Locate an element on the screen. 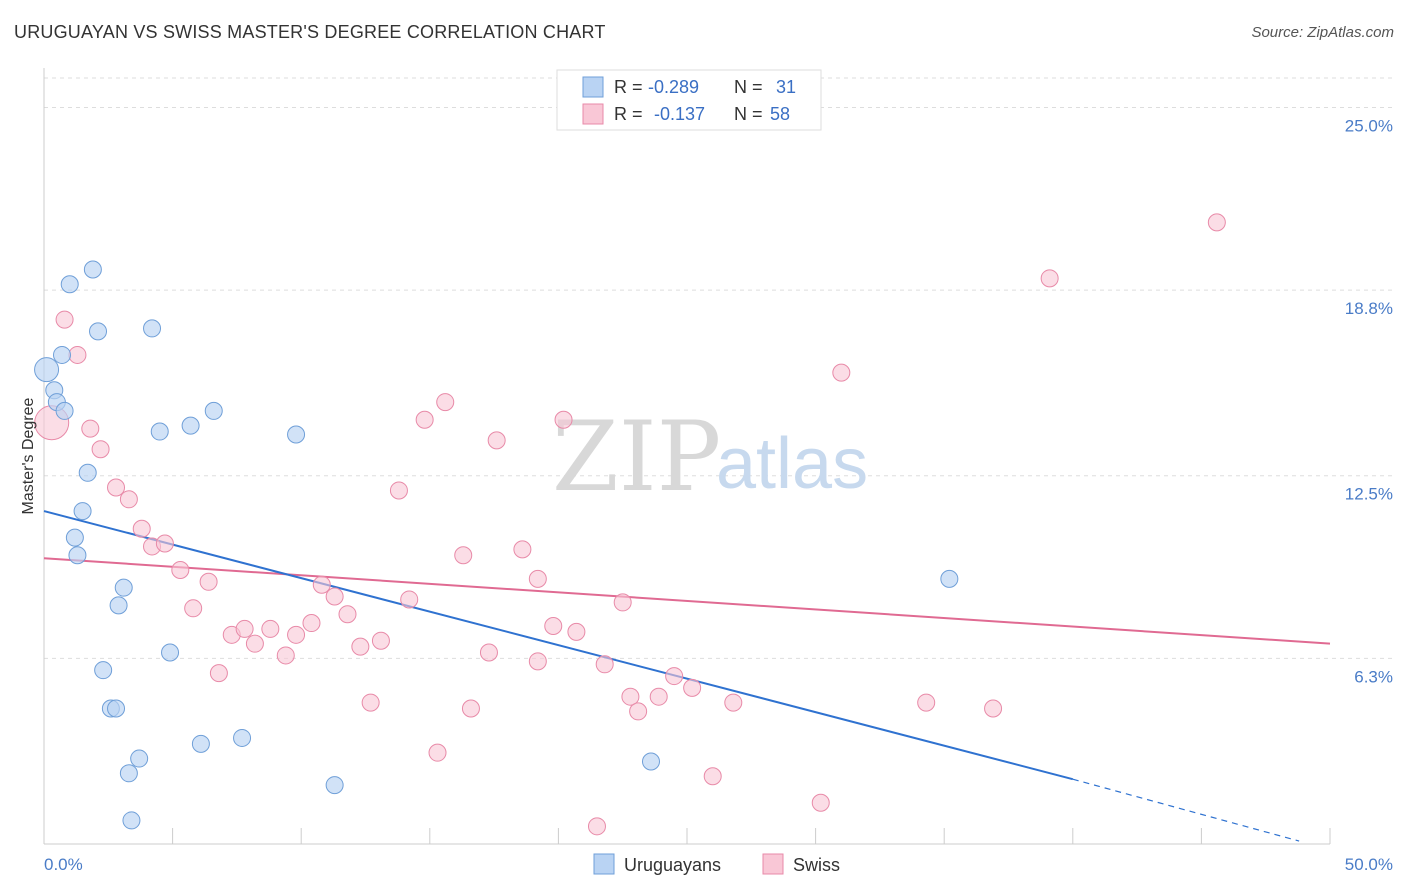 Image resolution: width=1406 pixels, height=892 pixels. legend-bottom-label-uruguayans: Uruguayans is located at coordinates (672, 865).